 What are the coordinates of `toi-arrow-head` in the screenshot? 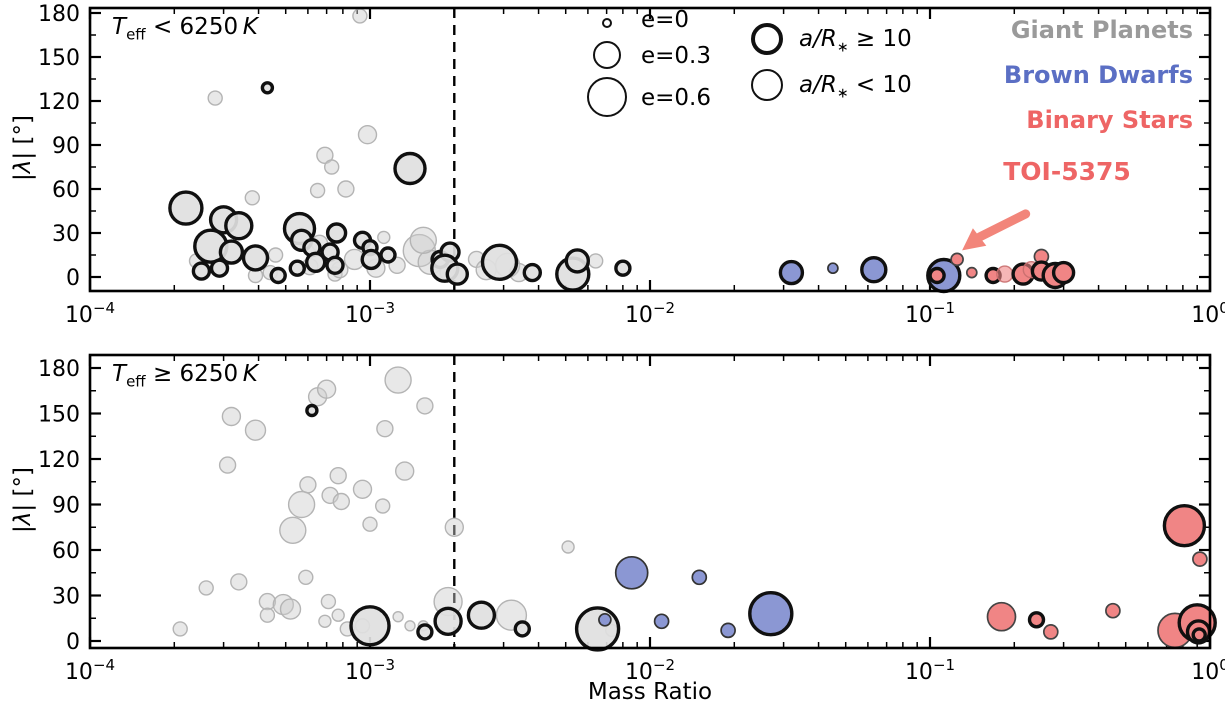 It's located at (974, 239).